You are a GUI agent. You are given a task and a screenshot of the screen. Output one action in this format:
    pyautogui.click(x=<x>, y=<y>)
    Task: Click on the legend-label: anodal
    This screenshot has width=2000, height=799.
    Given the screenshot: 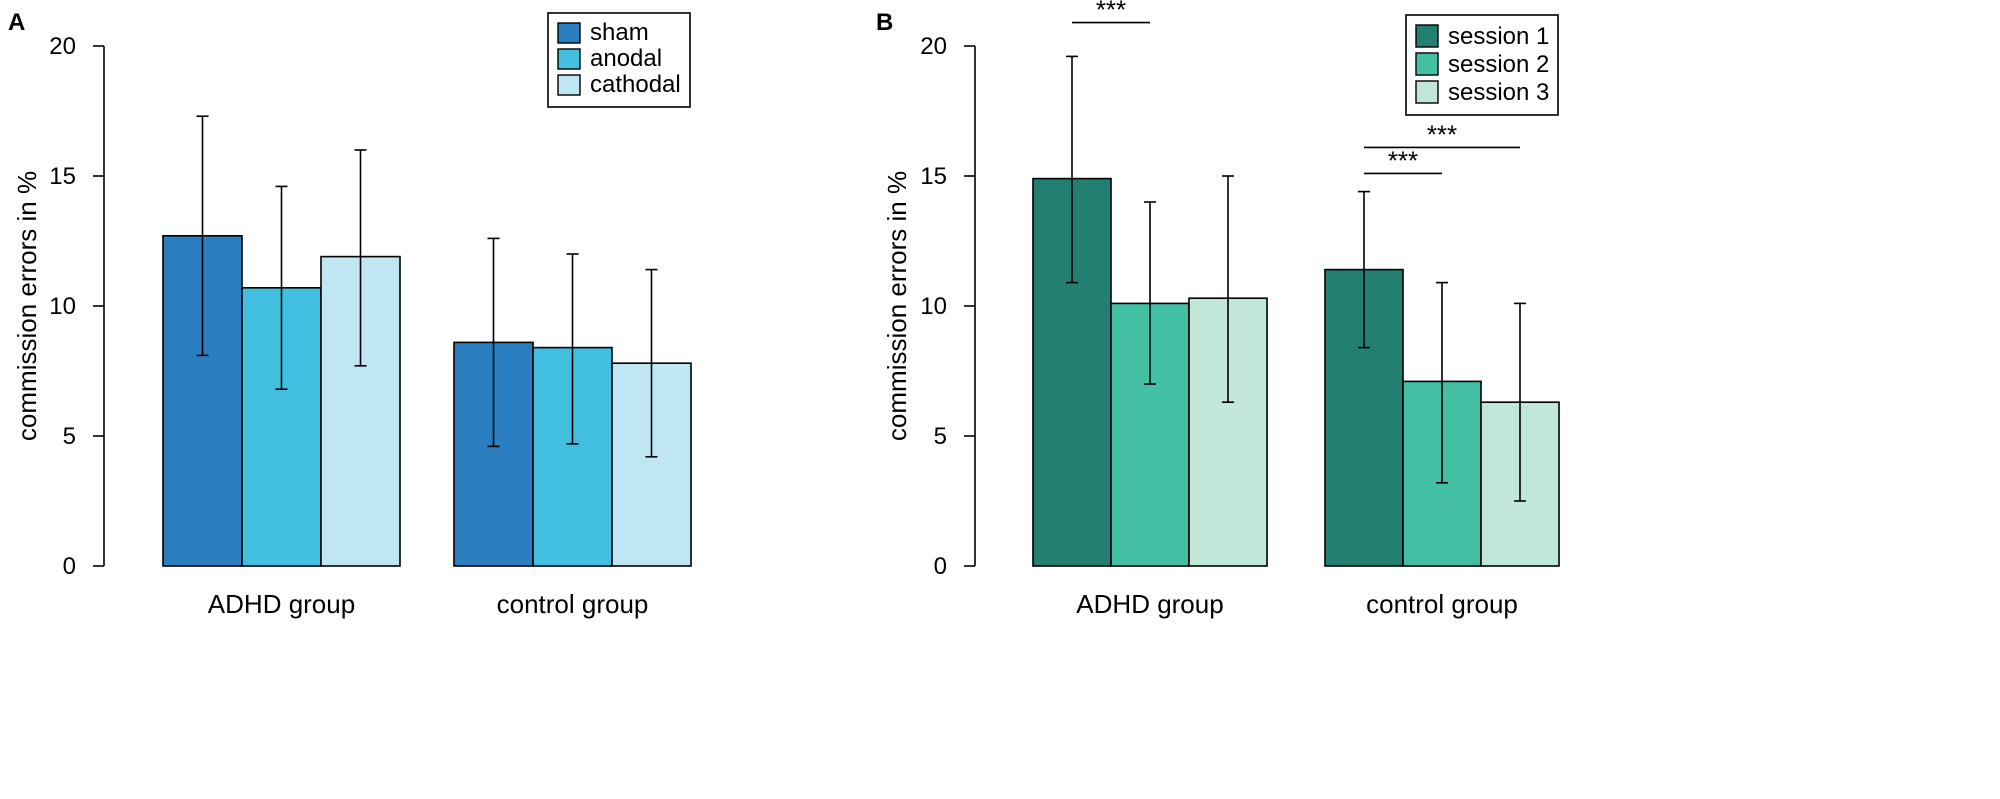 What is the action you would take?
    pyautogui.click(x=626, y=58)
    